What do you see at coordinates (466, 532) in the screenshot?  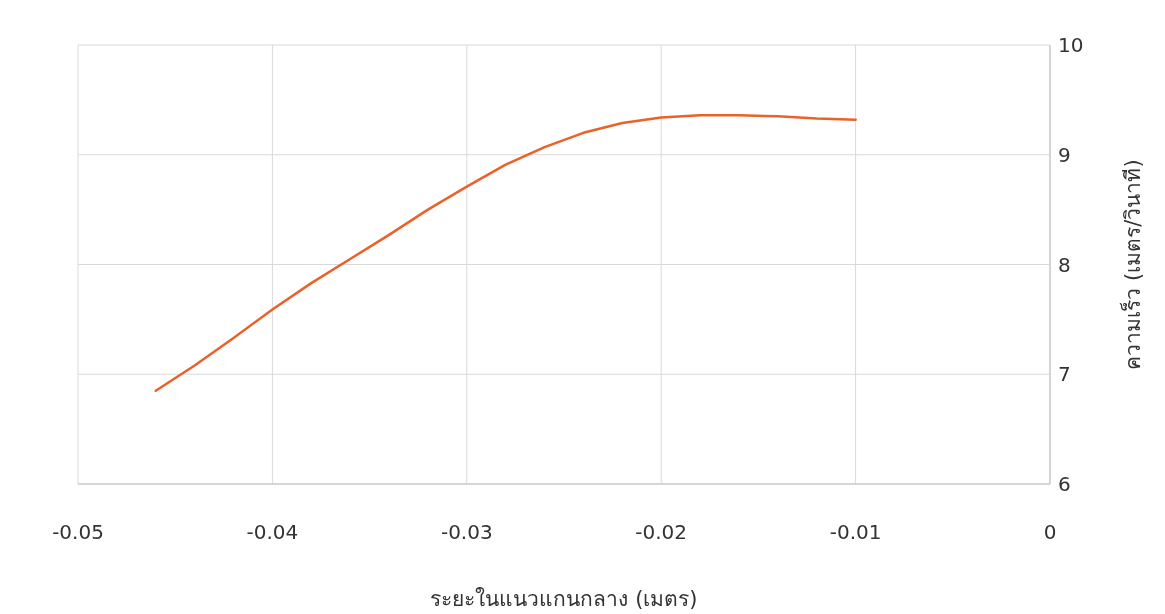 I see `x-tick-label: -0.03` at bounding box center [466, 532].